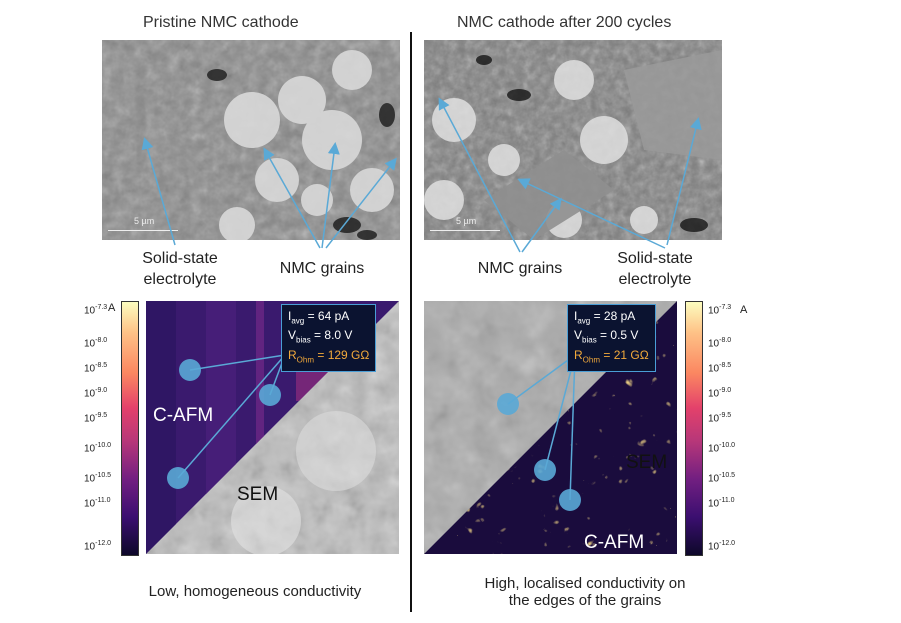 The width and height of the screenshot is (901, 623). I want to click on left-sem-image: 5 µm, so click(251, 140).